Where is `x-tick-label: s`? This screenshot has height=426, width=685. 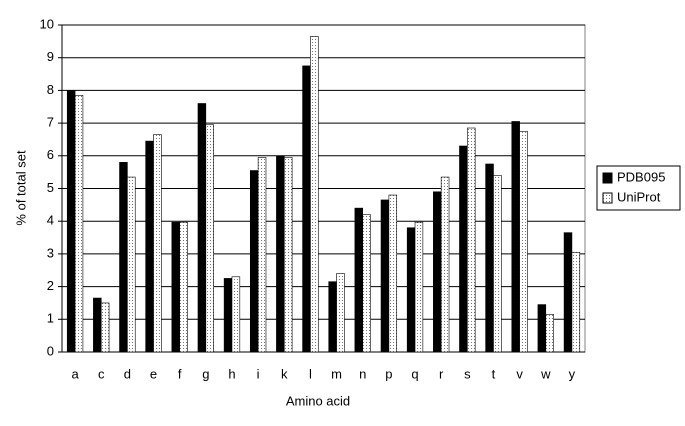 x-tick-label: s is located at coordinates (467, 373).